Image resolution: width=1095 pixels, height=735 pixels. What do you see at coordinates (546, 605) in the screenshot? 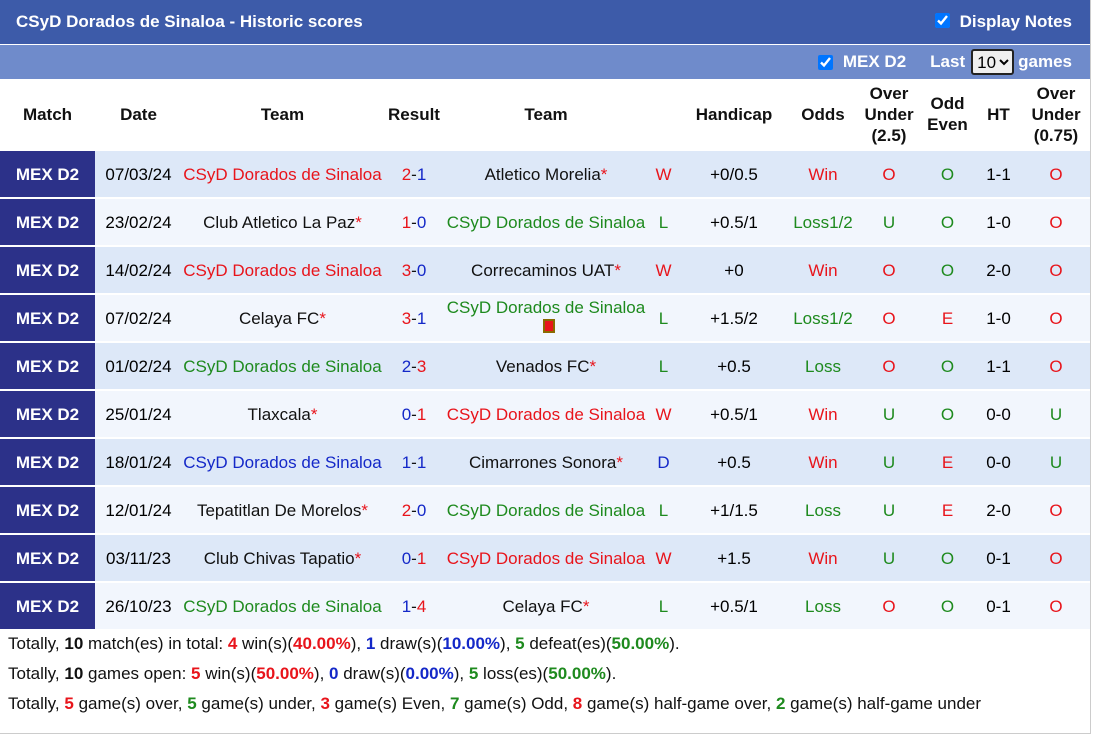
I see `away-team: Celaya FC*` at bounding box center [546, 605].